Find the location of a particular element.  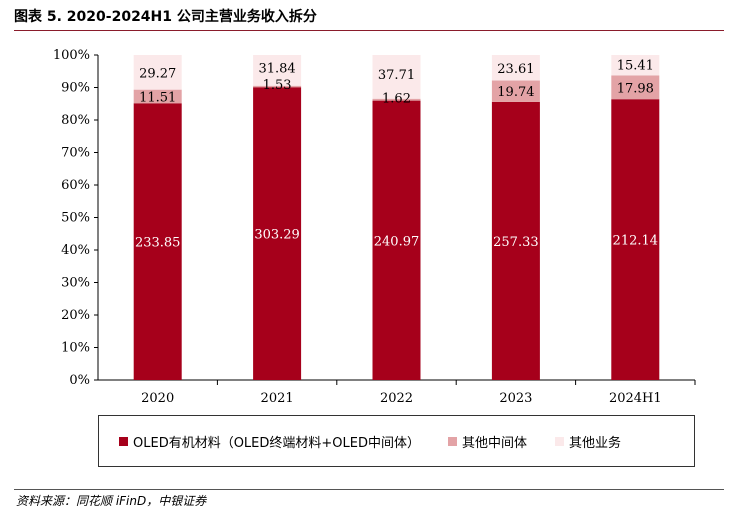

value-label-oled: 303.29 is located at coordinates (277, 235).